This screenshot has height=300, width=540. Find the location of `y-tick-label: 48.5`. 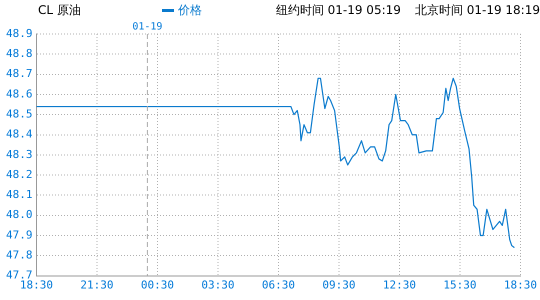

y-tick-label: 48.5 is located at coordinates (19, 113).